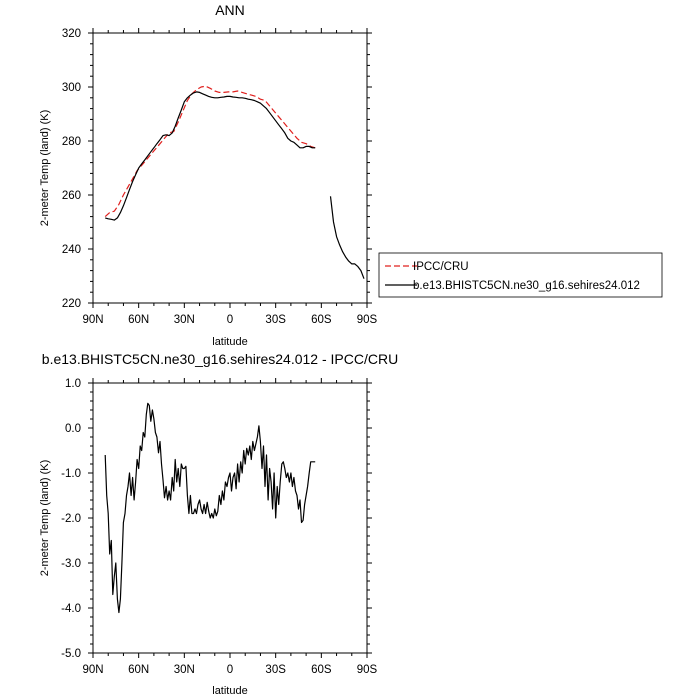 Image resolution: width=700 pixels, height=700 pixels. What do you see at coordinates (71, 654) in the screenshot?
I see `y-tick-label: -5.0` at bounding box center [71, 654].